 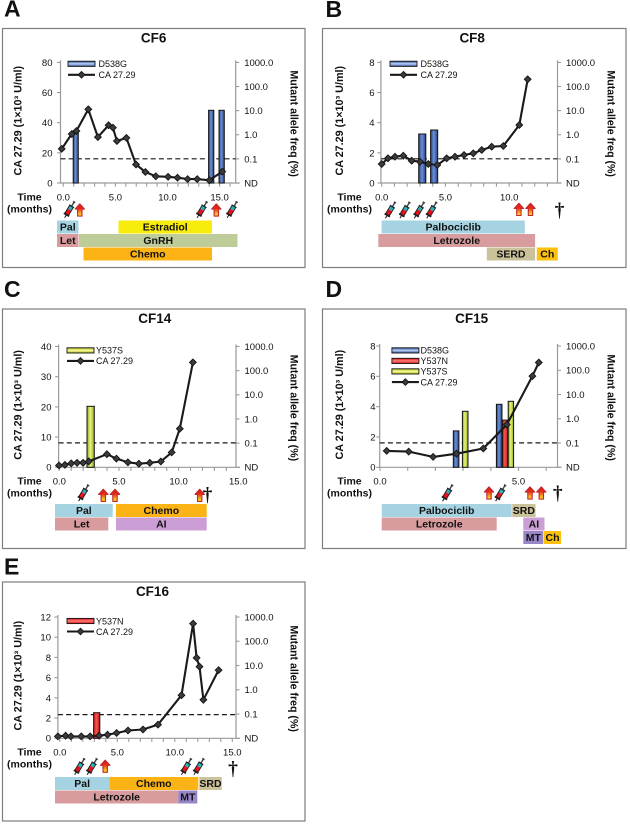 What do you see at coordinates (153, 591) in the screenshot?
I see `svg-text: CF16` at bounding box center [153, 591].